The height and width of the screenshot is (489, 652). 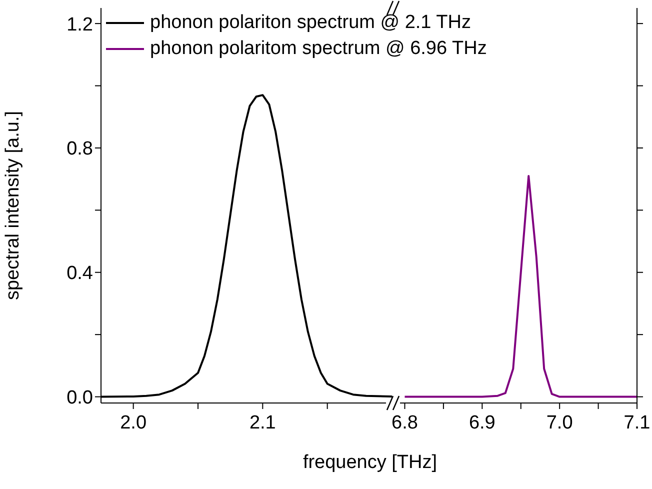 I want to click on x-tick-label: 2.1, so click(x=262, y=423).